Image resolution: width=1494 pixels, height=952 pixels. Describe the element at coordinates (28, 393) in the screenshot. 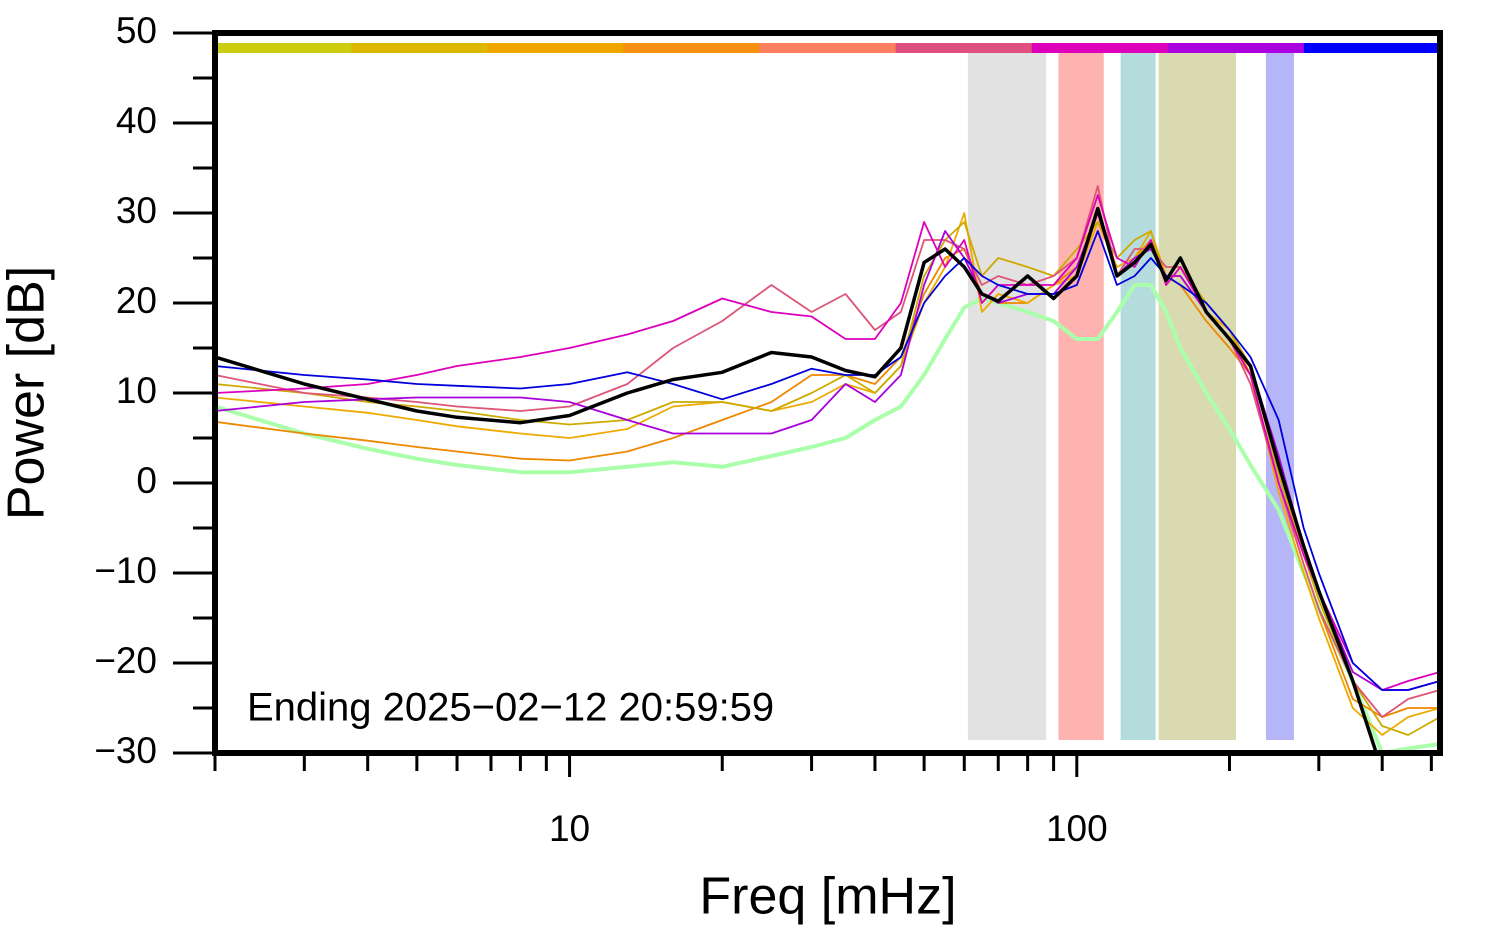

I see `y-axis-title: Power [dB]` at that location.